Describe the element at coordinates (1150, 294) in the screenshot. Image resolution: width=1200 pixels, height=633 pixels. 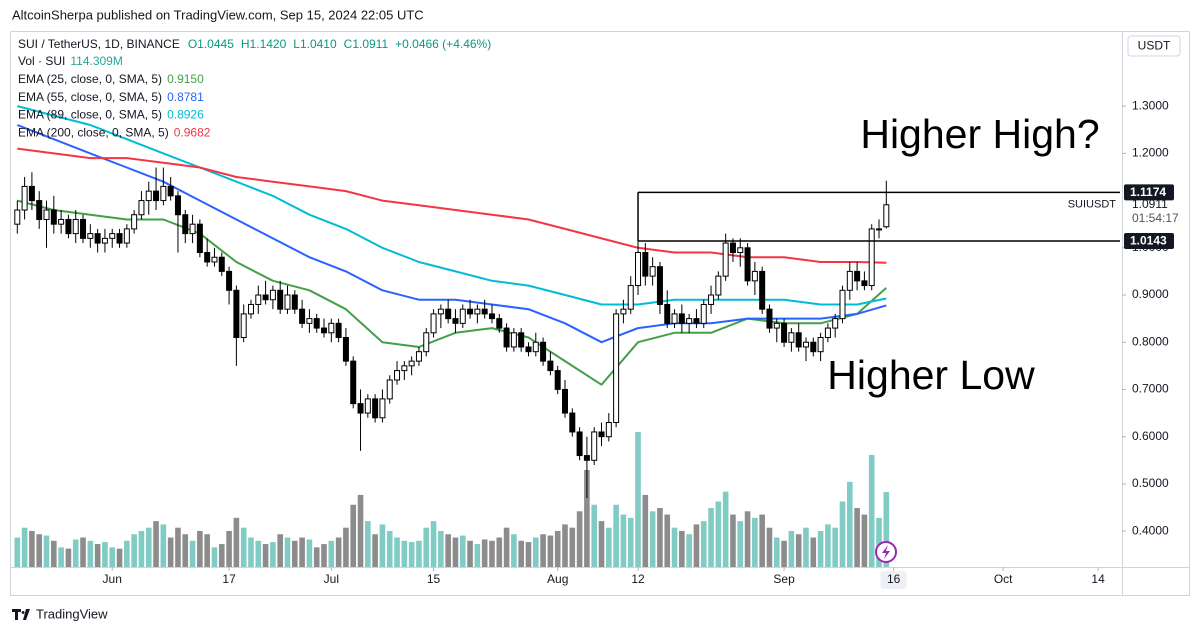
I see `y-tick-label: 0.9000` at that location.